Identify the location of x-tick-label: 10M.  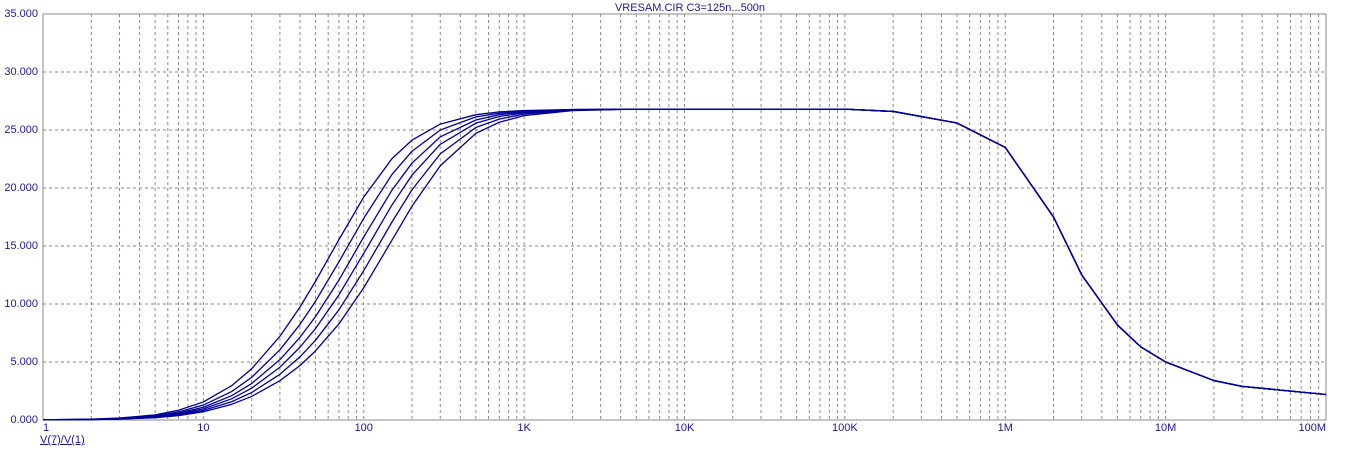
(1165, 428).